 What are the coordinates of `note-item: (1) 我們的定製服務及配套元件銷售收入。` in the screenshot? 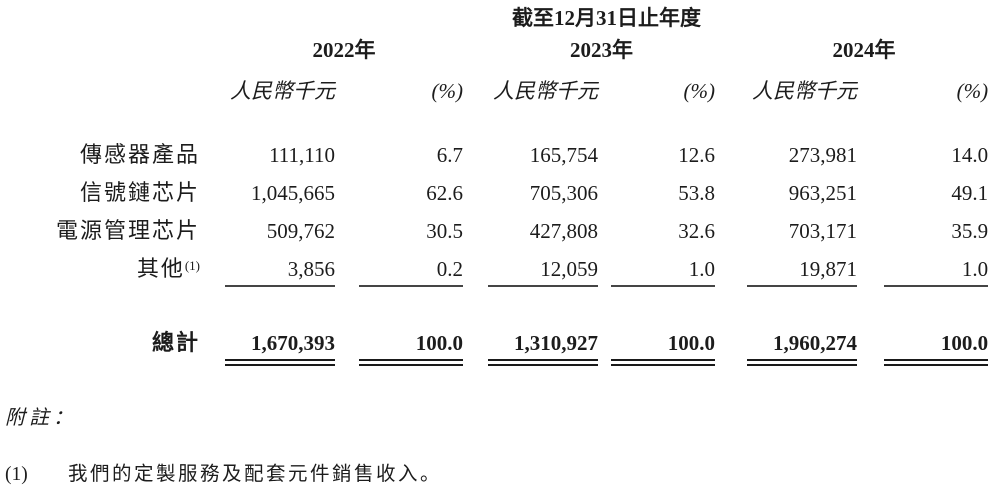 It's located at (502, 474).